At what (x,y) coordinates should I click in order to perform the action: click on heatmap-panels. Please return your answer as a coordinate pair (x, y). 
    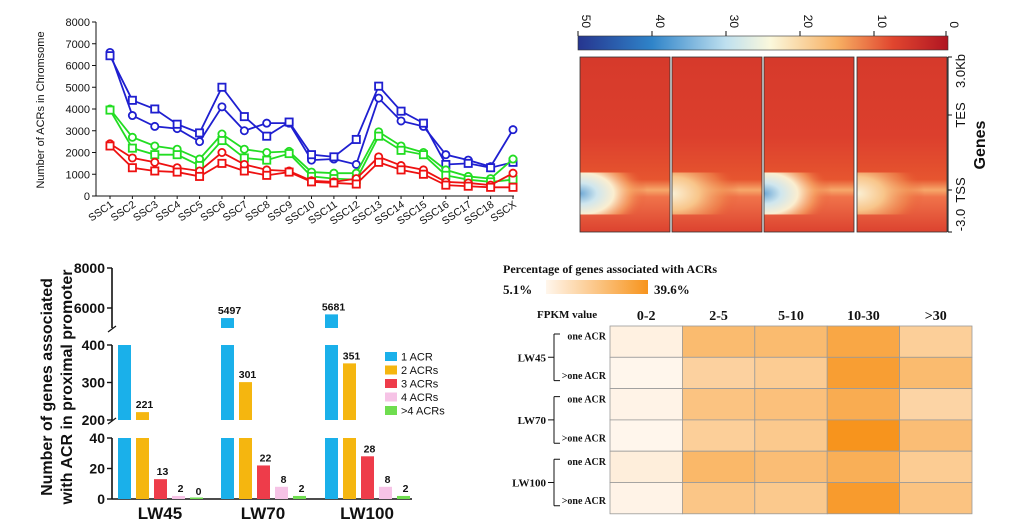
    Looking at the image, I should click on (763, 144).